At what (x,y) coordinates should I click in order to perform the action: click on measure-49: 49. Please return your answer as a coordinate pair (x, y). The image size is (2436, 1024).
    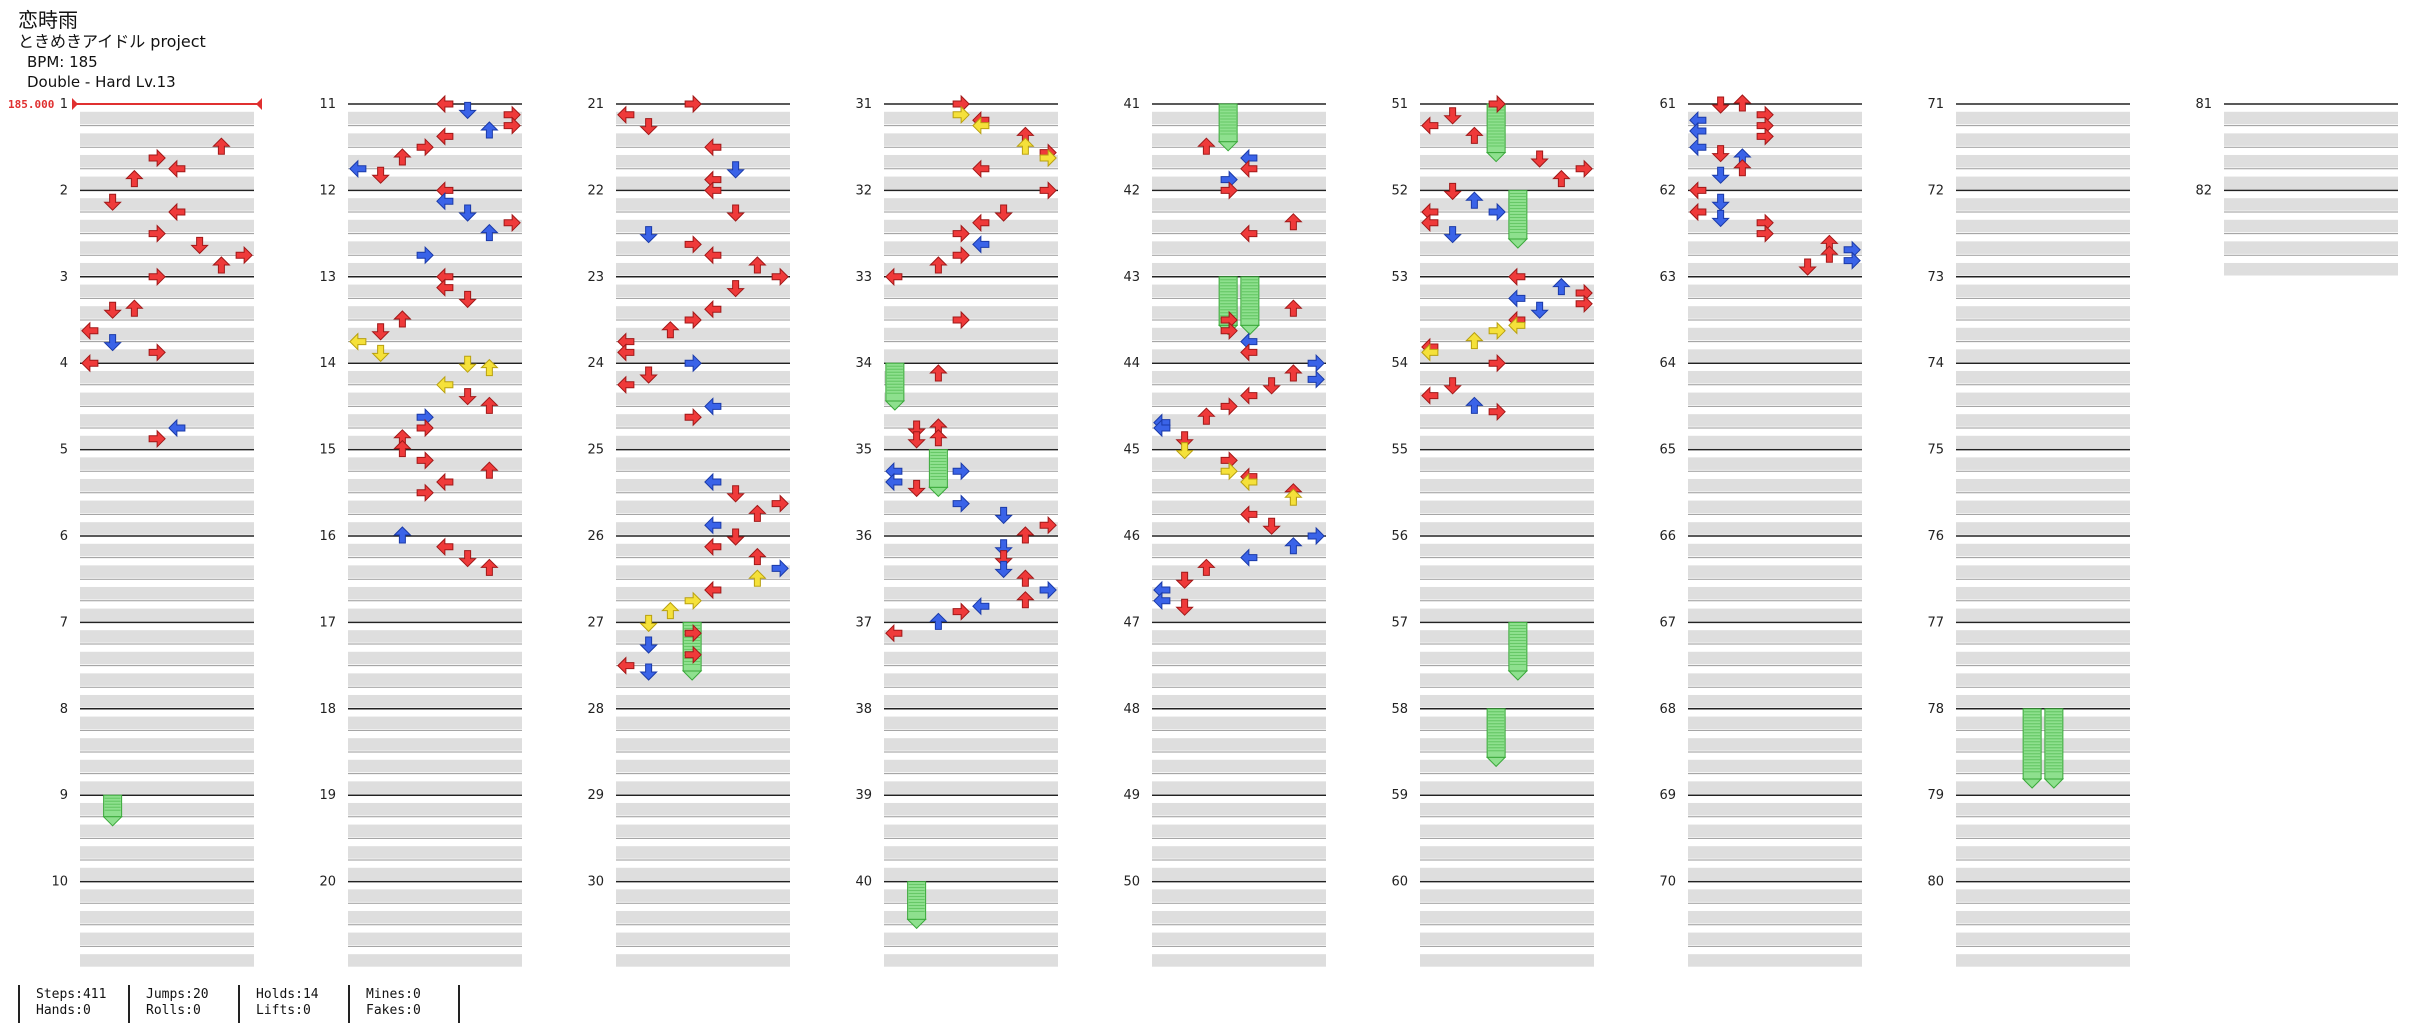
    Looking at the image, I should click on (1224, 834).